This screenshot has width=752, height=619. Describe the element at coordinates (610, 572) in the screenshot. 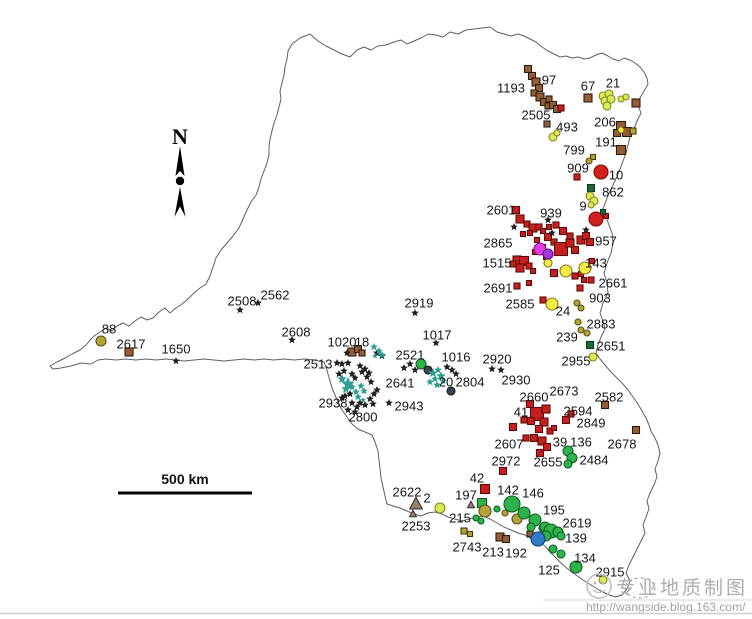

I see `sample-label: 2915` at that location.